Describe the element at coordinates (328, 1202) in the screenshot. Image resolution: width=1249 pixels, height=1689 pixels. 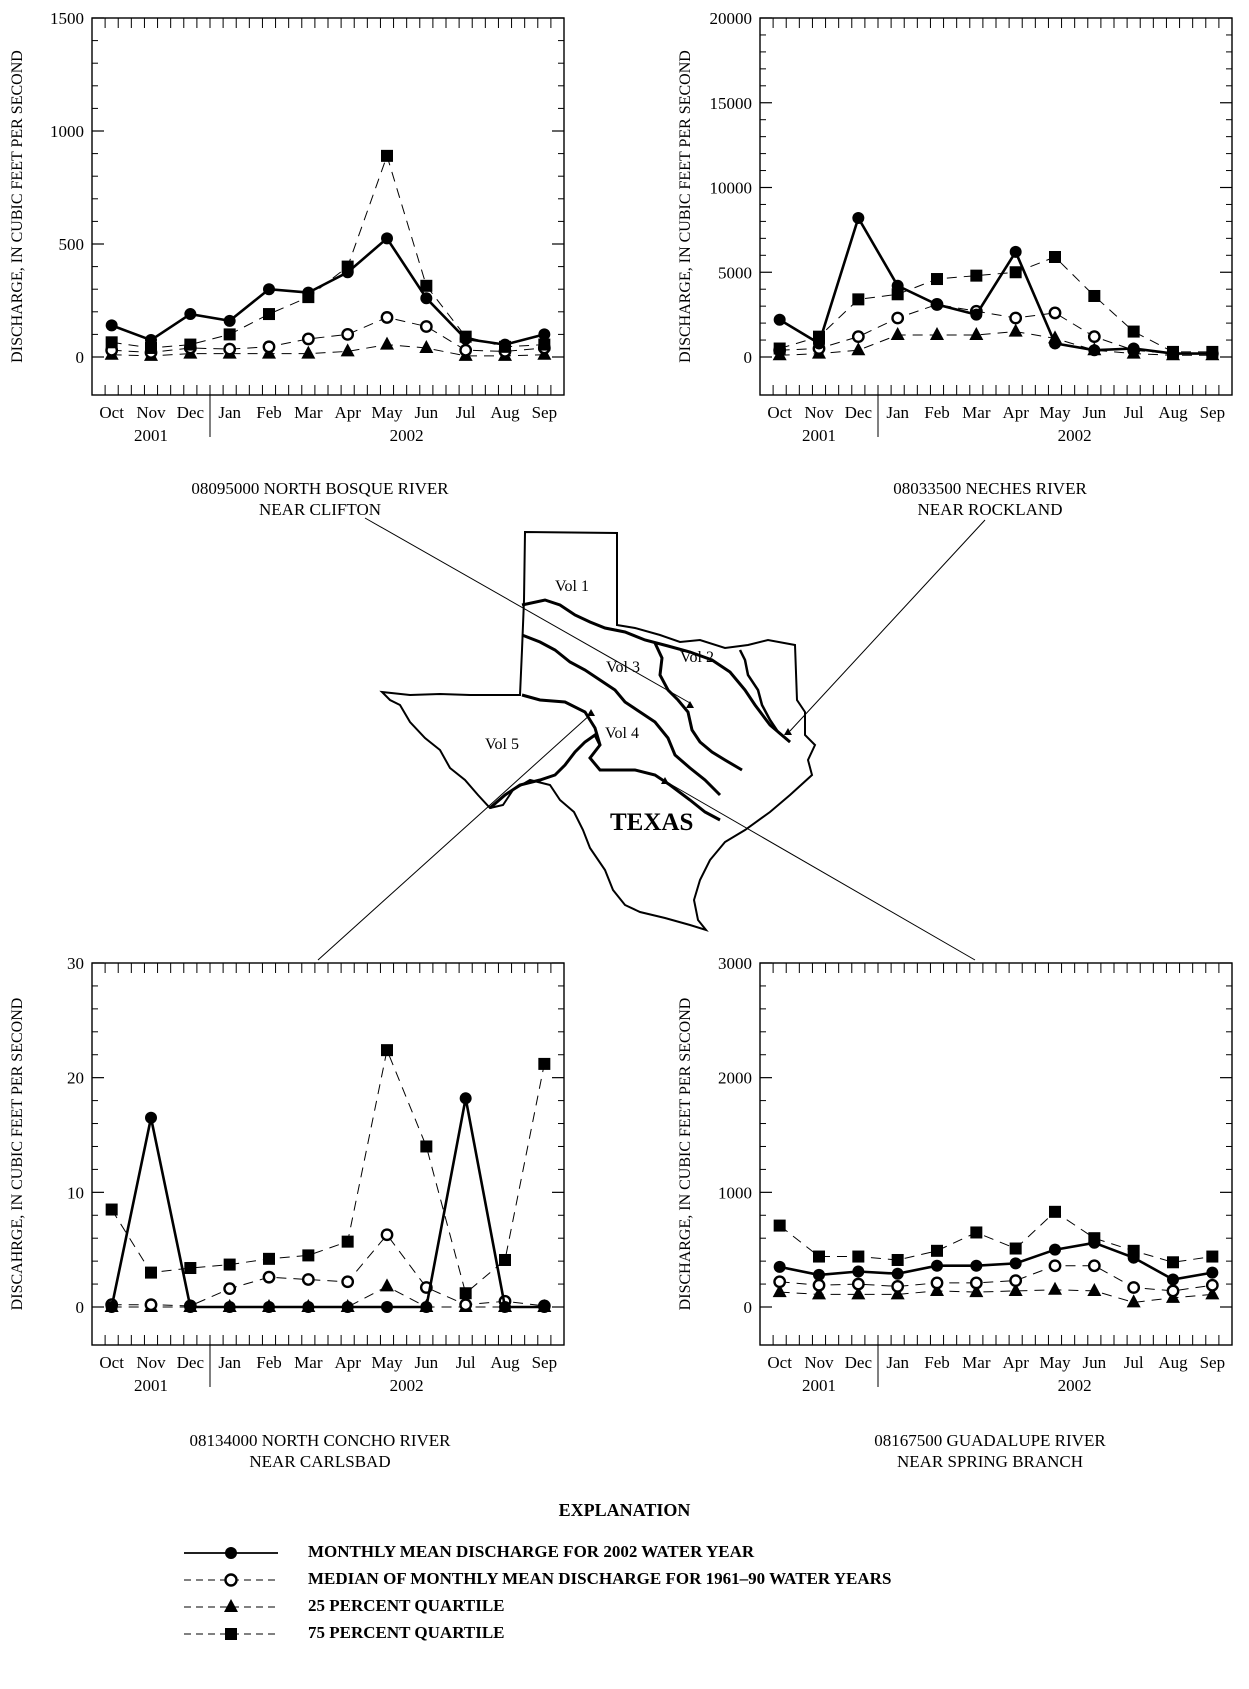
I see `series-mean-2002` at that location.